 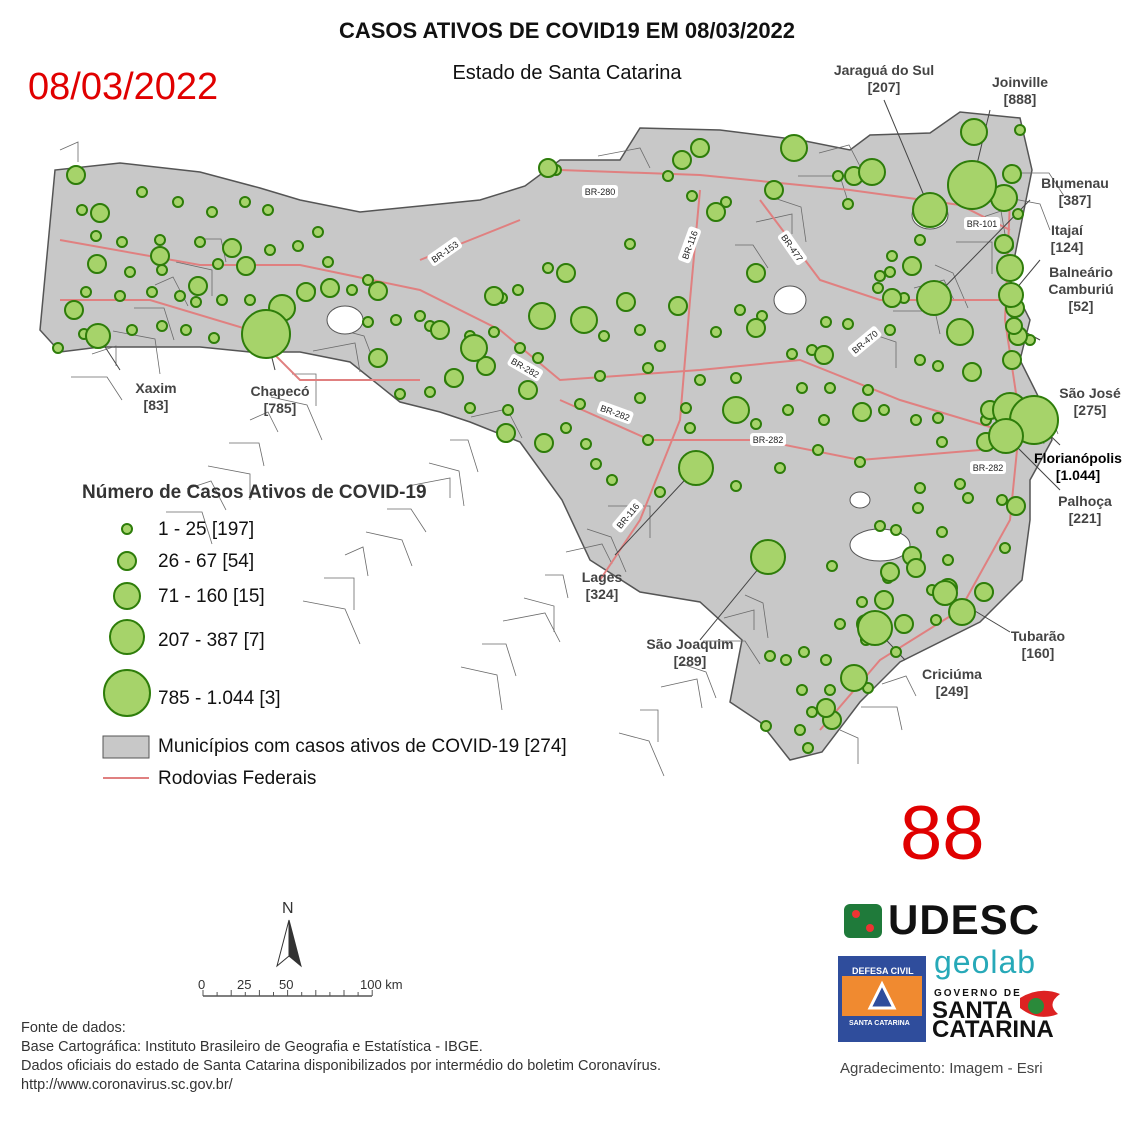 I want to click on city-label: Chapecó [785], so click(x=279, y=400).